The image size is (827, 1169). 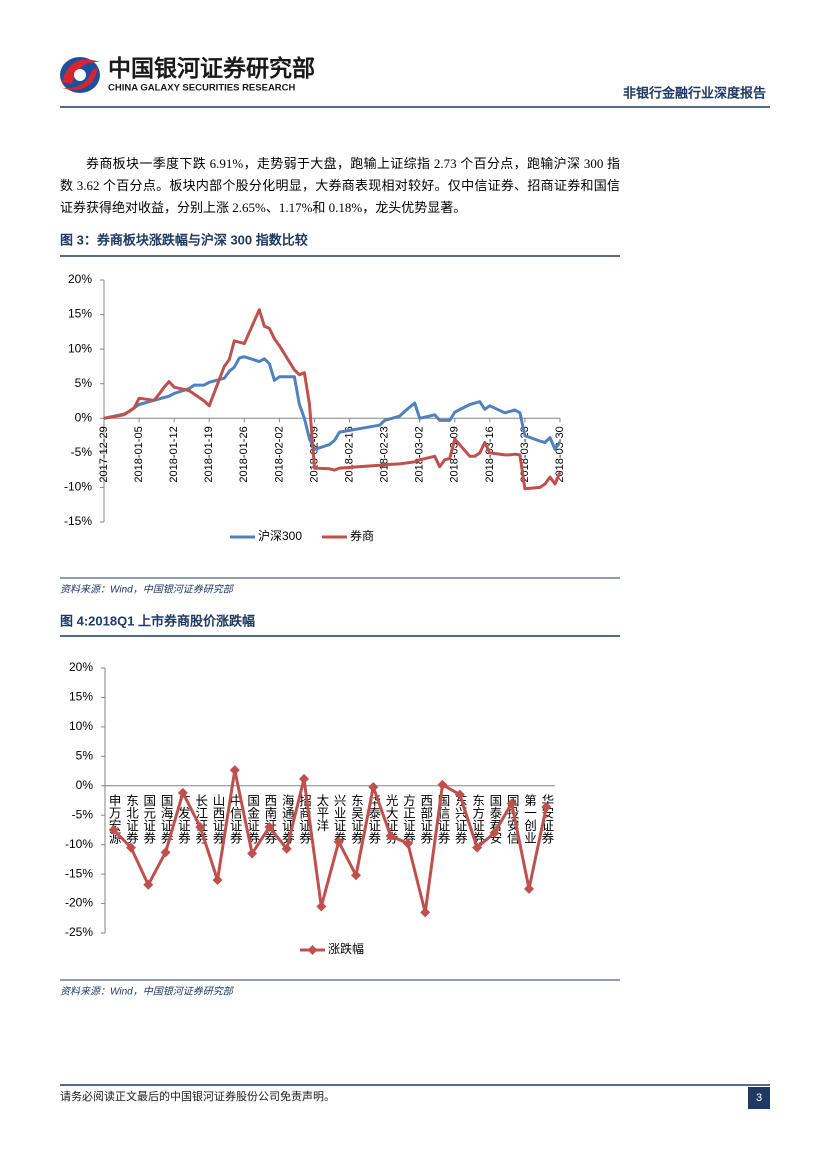 What do you see at coordinates (279, 454) in the screenshot?
I see `x-tick-label: 2018-02-02` at bounding box center [279, 454].